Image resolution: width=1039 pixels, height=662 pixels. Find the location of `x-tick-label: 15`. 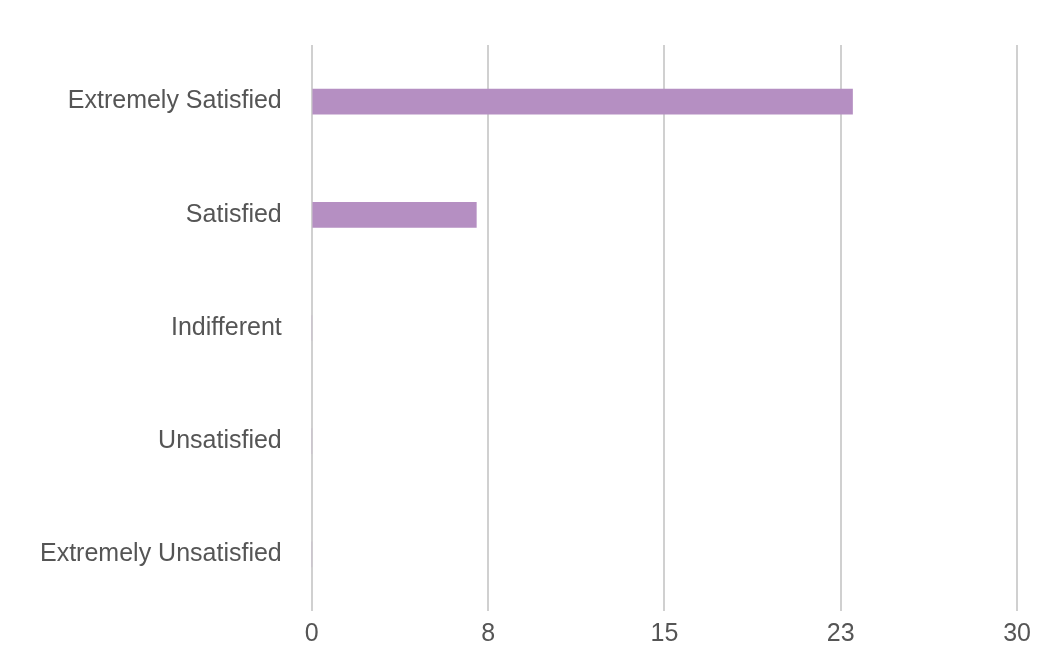

x-tick-label: 15 is located at coordinates (664, 631).